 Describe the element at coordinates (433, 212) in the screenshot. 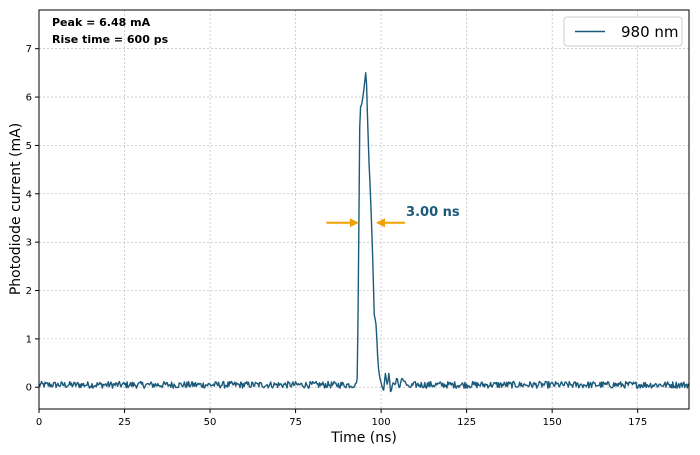

I see `fwhm-annotation: 3.00 ns` at that location.